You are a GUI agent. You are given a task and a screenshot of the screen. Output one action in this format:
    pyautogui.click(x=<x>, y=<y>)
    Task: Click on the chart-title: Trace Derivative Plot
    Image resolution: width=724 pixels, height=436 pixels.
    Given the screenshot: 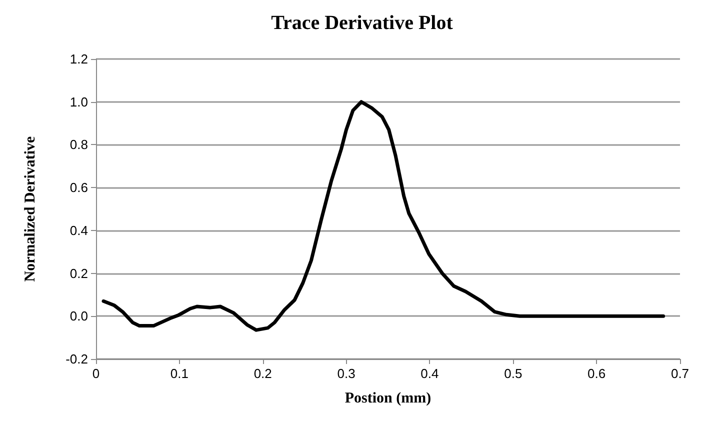 What is the action you would take?
    pyautogui.click(x=362, y=23)
    